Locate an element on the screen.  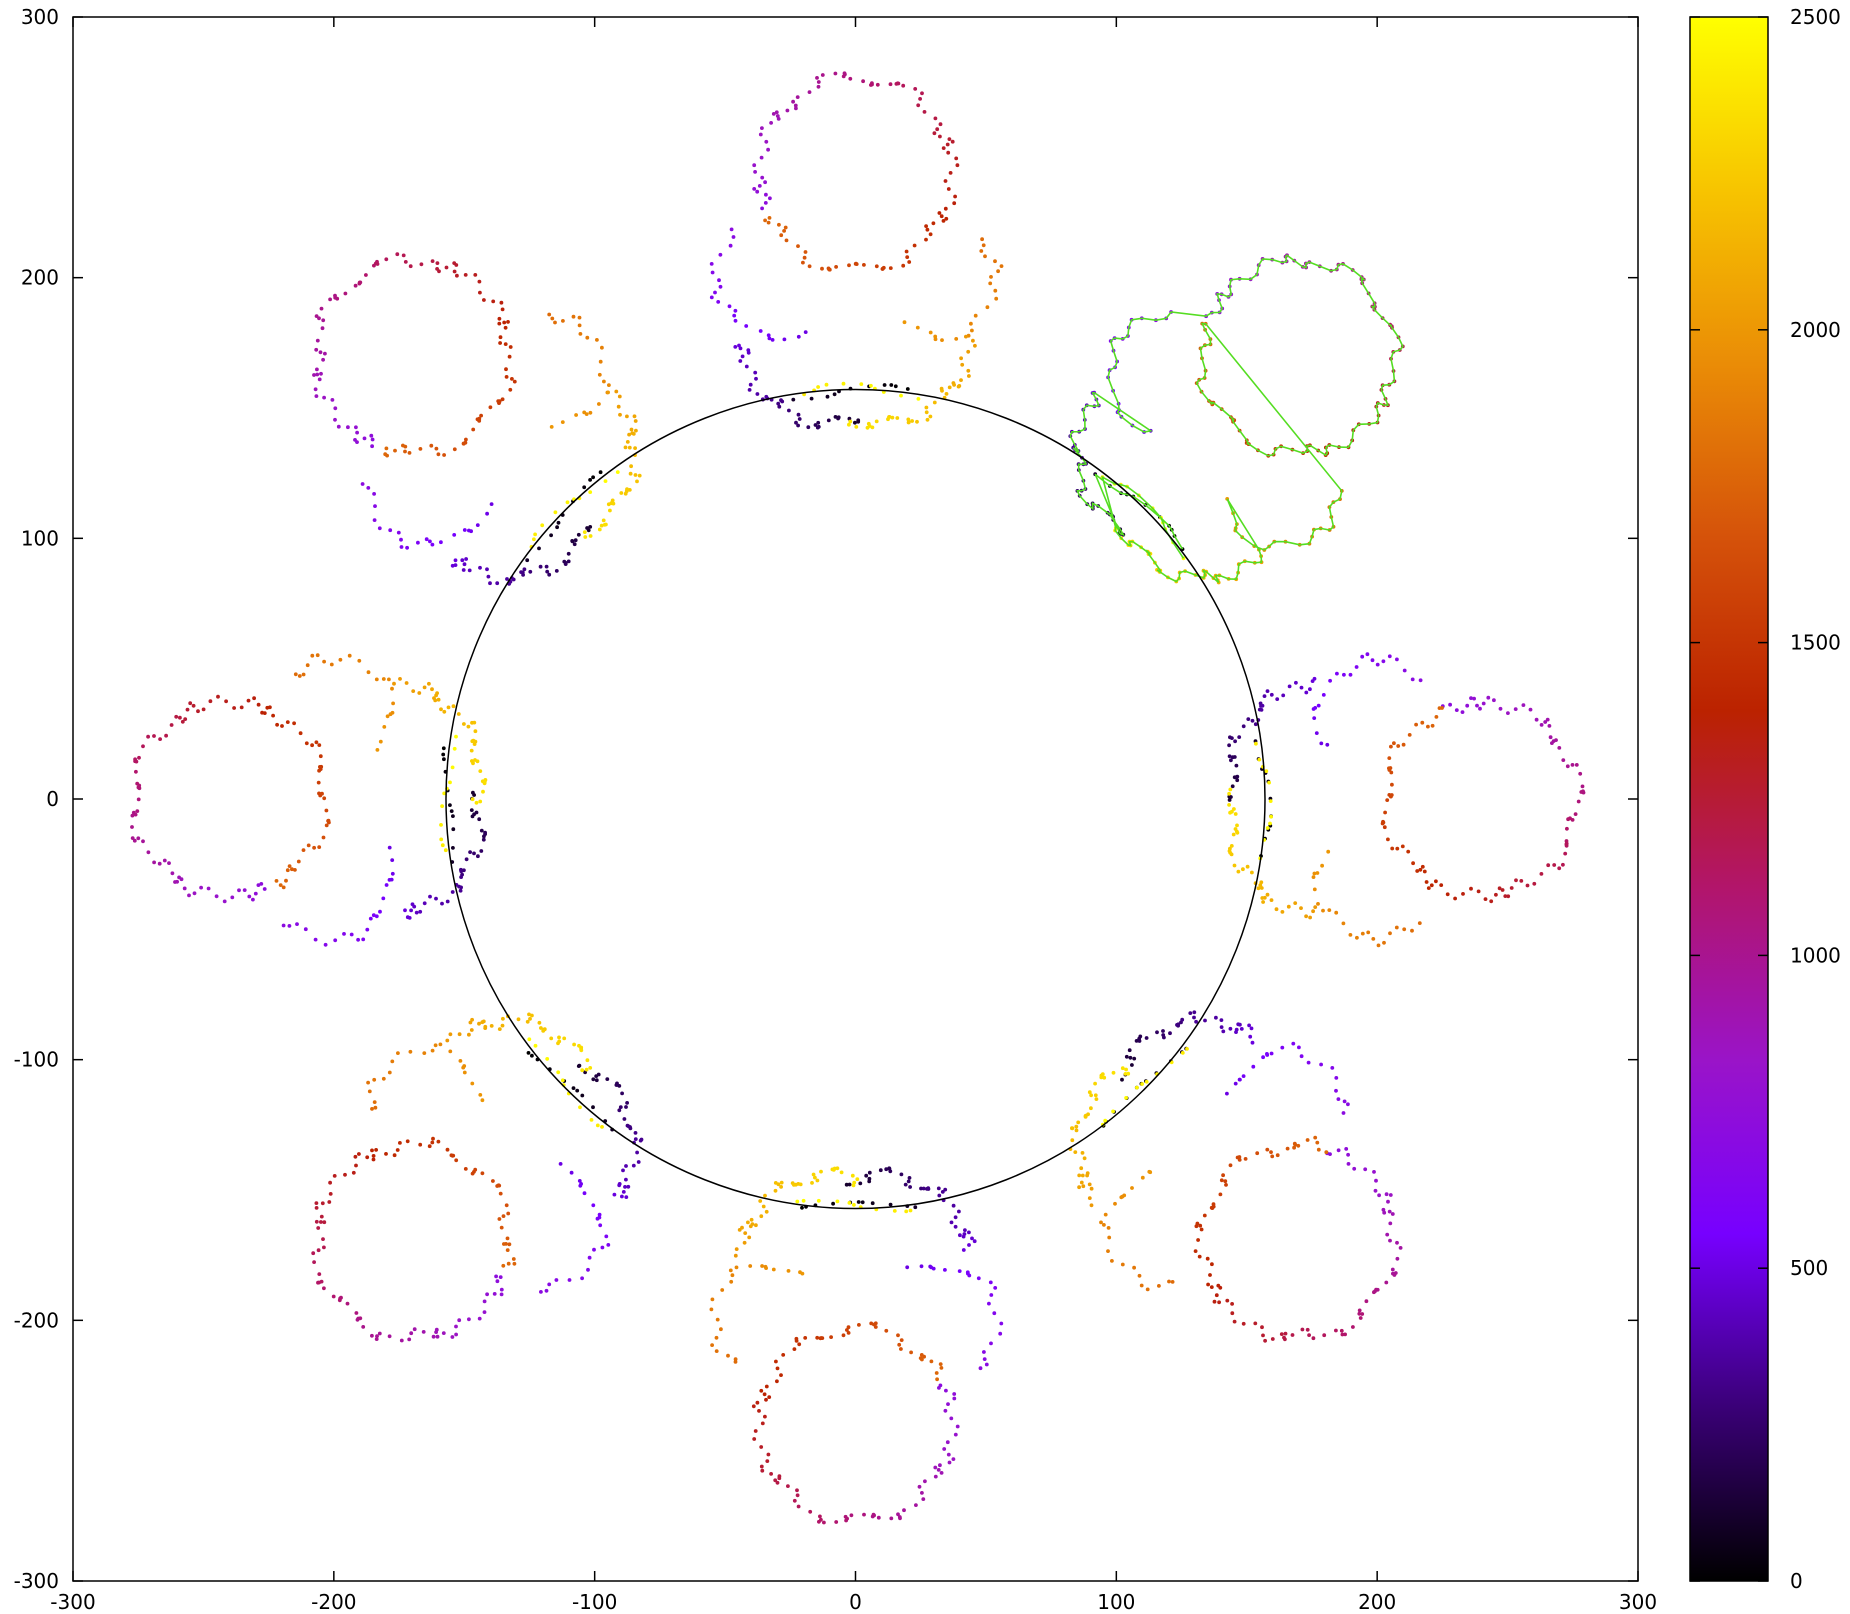
colorbar-tick-label: 0 is located at coordinates (1796, 1581).